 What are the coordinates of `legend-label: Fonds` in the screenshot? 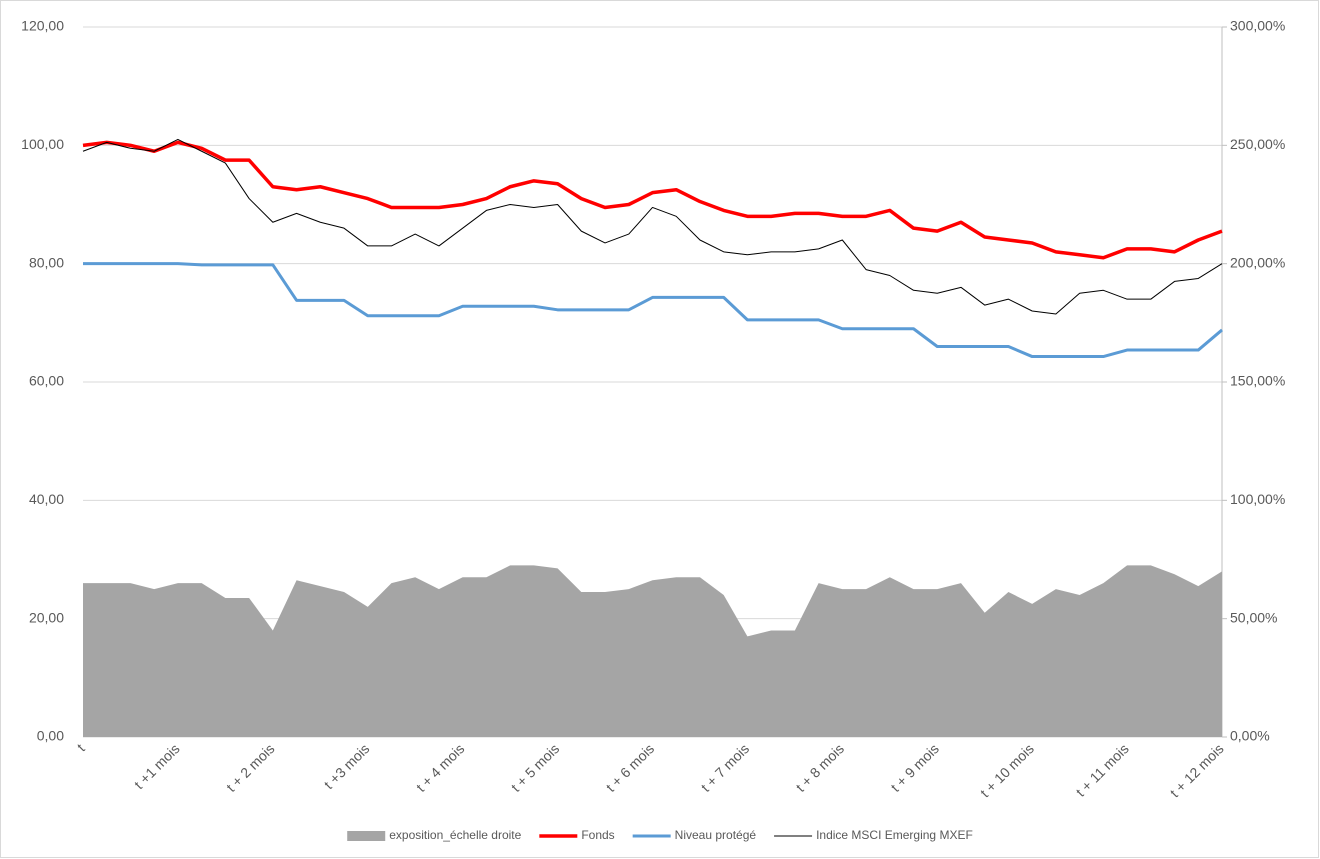 It's located at (597, 835).